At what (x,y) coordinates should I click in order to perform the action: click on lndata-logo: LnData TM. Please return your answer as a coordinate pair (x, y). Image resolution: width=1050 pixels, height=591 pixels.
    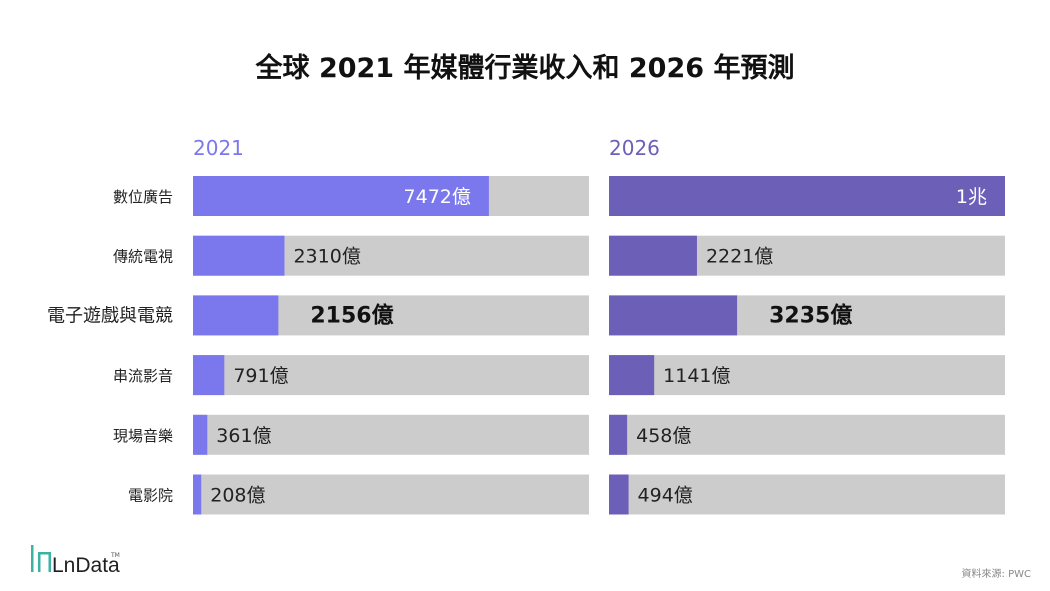
    Looking at the image, I should click on (75, 561).